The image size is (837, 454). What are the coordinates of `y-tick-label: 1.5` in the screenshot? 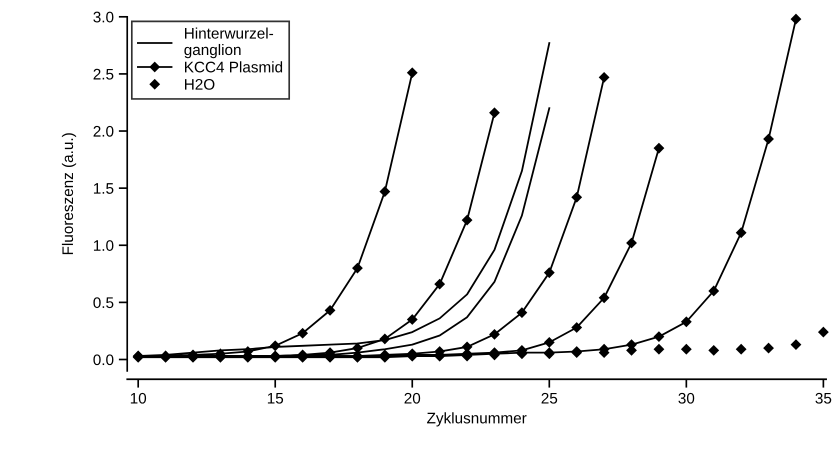 It's located at (104, 188).